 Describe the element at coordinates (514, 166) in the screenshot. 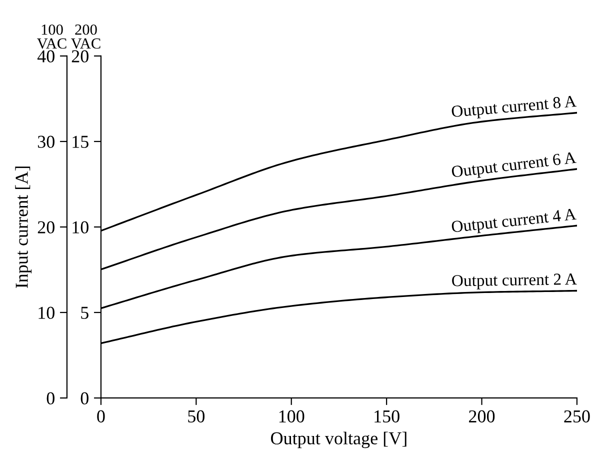

I see `text: Output current 6 A` at that location.